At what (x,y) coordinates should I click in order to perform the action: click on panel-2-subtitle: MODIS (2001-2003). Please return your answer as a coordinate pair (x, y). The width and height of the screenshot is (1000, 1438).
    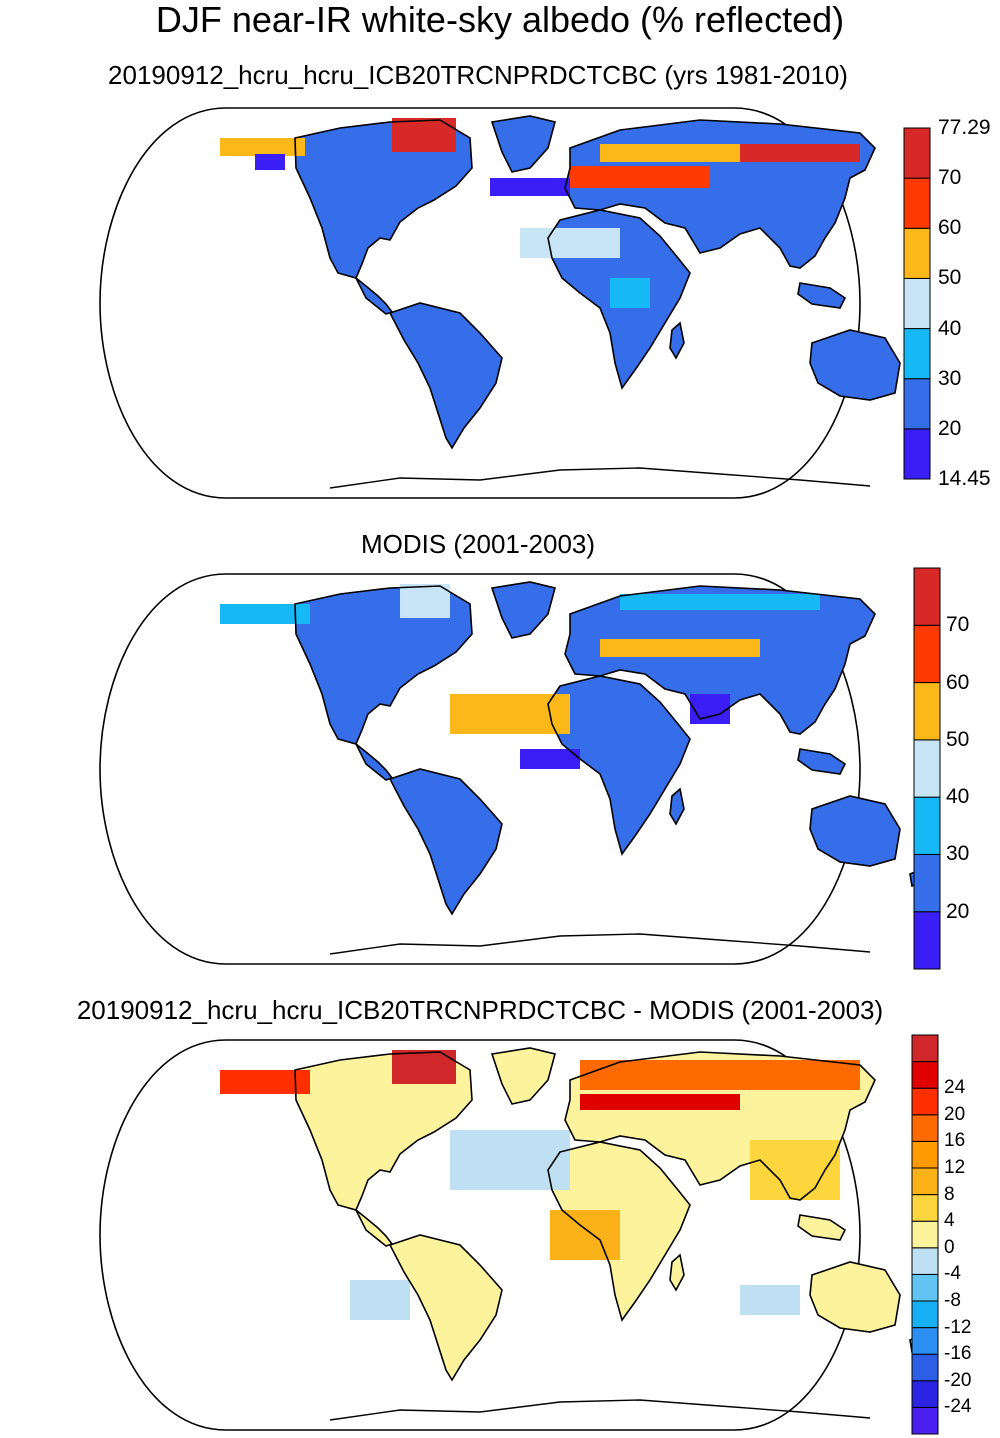
    Looking at the image, I should click on (478, 544).